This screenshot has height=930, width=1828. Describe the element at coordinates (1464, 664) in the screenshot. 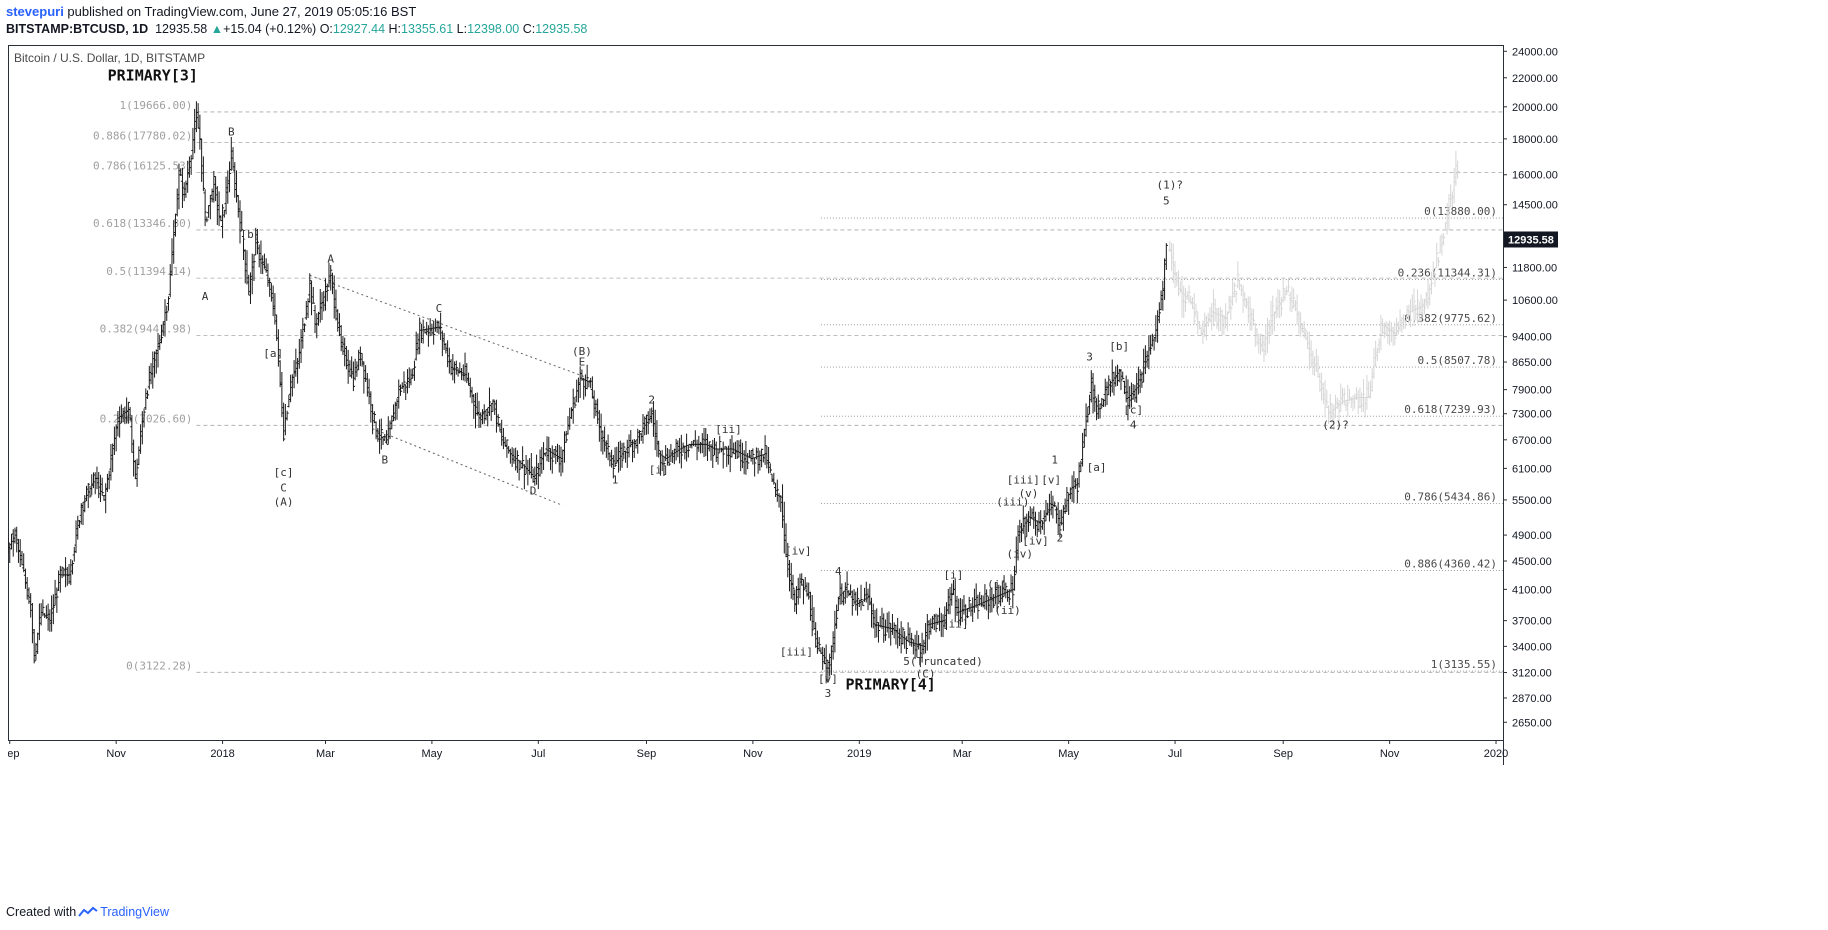

I see `fib-label-2019: 1(3135.55)` at that location.